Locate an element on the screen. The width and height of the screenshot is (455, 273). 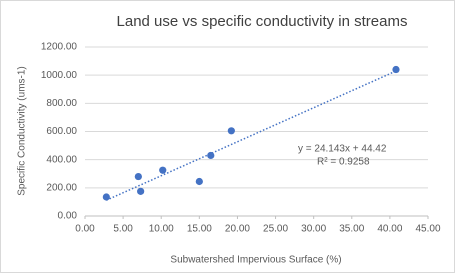
x-tick-label: 45.00 is located at coordinates (427, 229).